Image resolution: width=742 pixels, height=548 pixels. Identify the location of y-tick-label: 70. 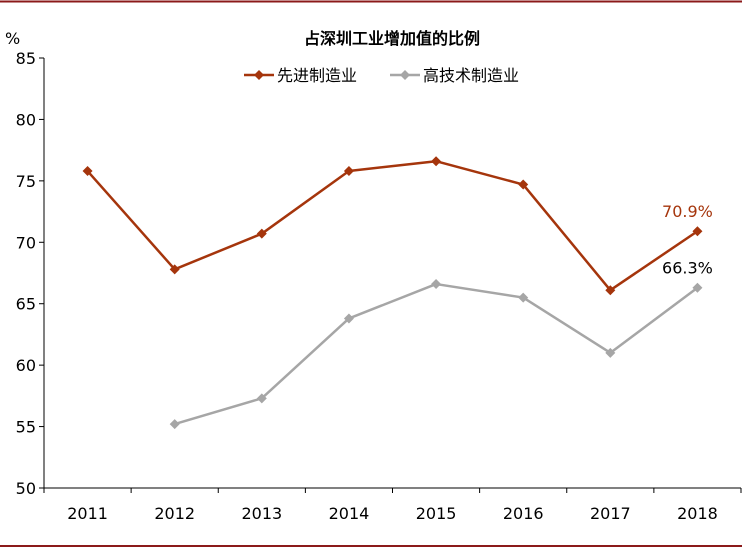
(26, 242).